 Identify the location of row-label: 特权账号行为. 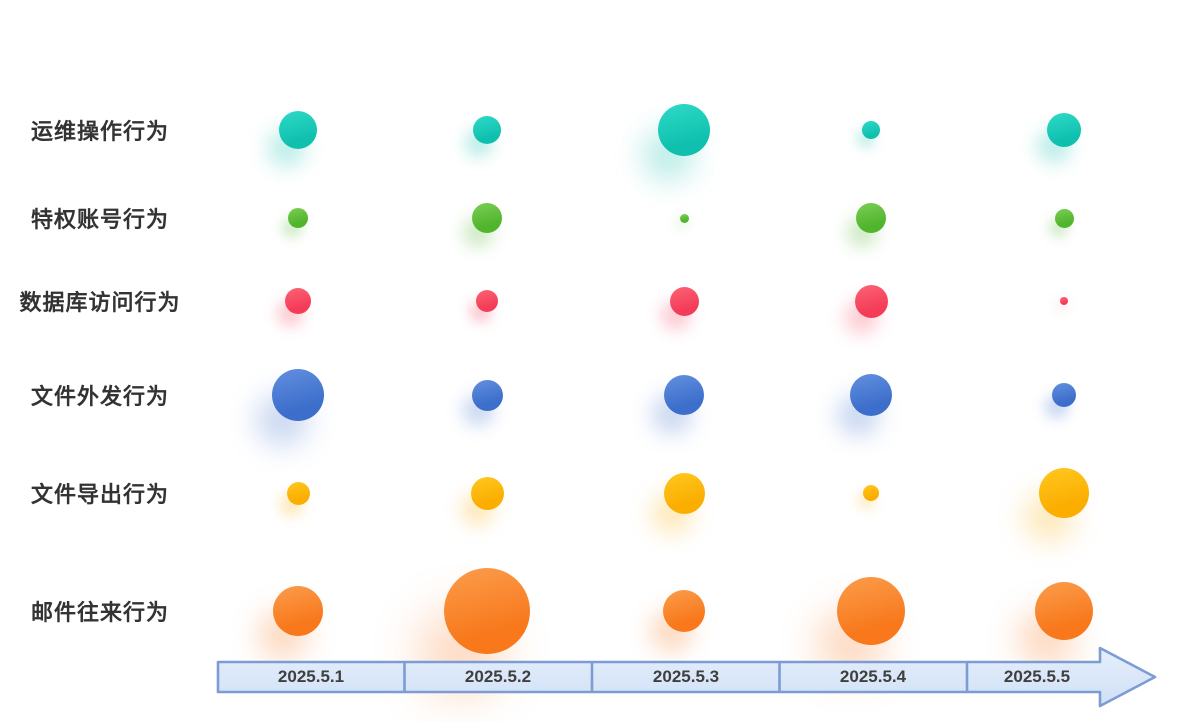
(99, 219).